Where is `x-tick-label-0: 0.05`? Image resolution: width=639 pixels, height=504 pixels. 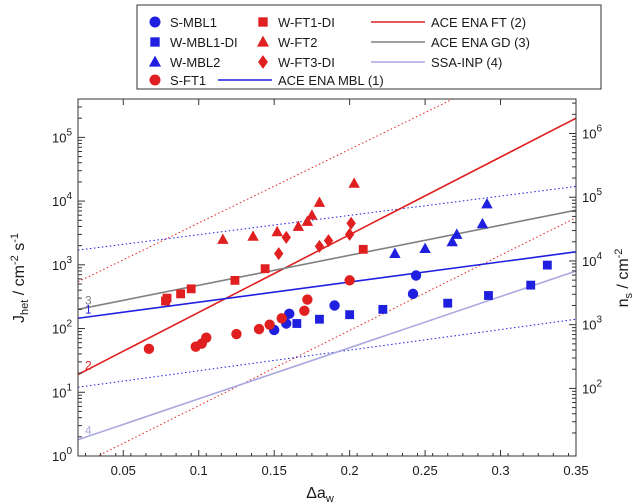 x-tick-label-0: 0.05 is located at coordinates (123, 470).